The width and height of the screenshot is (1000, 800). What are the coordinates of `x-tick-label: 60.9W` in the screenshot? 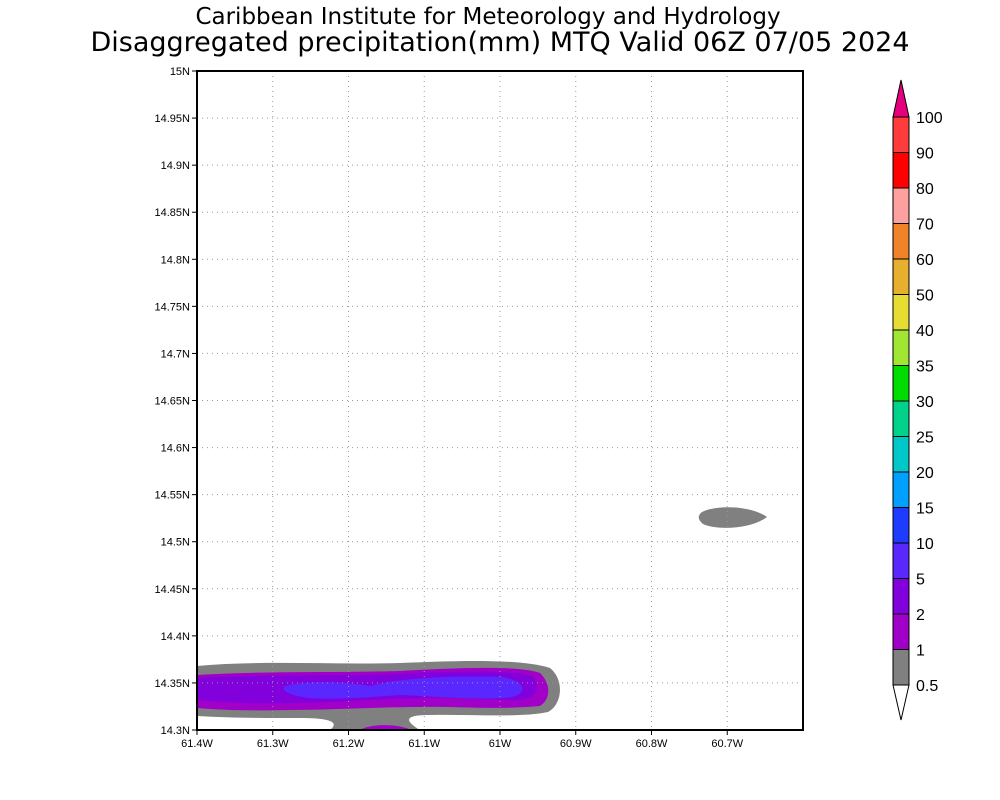 It's located at (576, 744).